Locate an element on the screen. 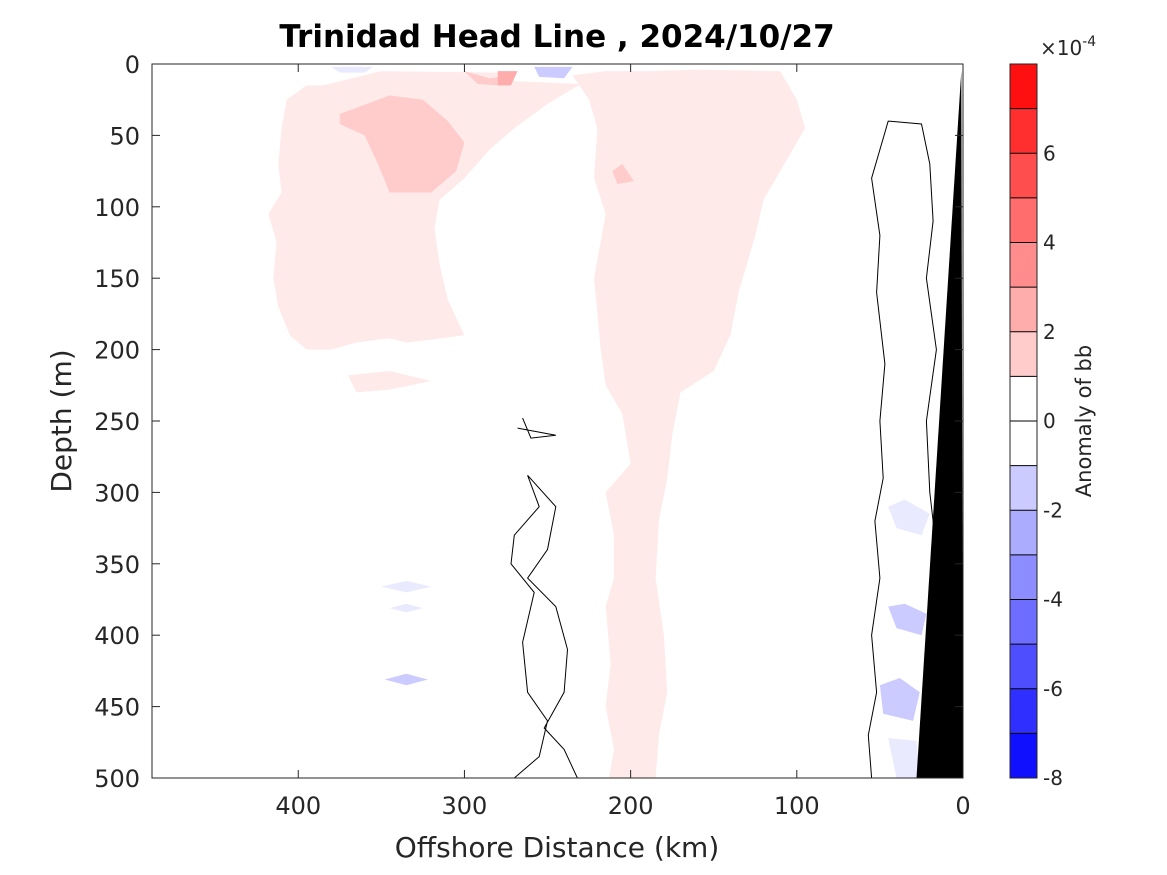 The width and height of the screenshot is (1167, 875). colorbar-exponent: ×10⁻⁴ is located at coordinates (1068, 47).